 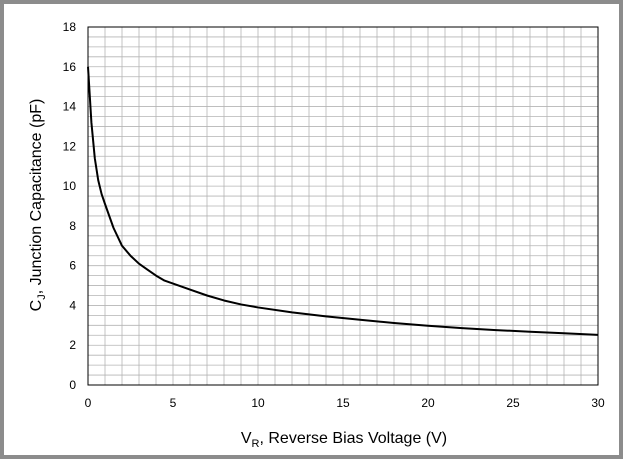 What do you see at coordinates (70, 107) in the screenshot?
I see `y-tick-label: 14` at bounding box center [70, 107].